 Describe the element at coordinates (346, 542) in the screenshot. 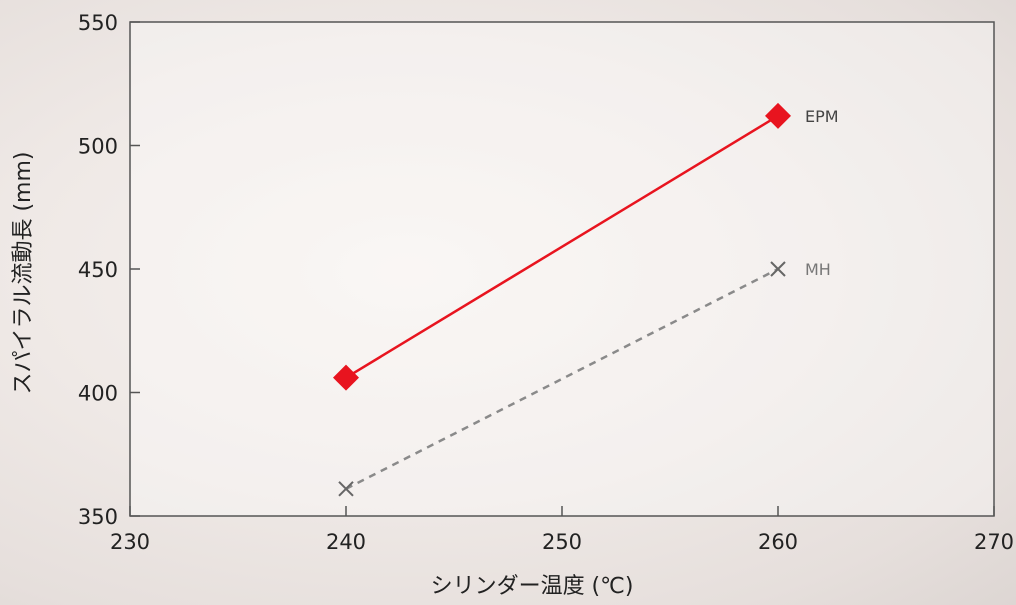

I see `x-tick-label: 240` at that location.